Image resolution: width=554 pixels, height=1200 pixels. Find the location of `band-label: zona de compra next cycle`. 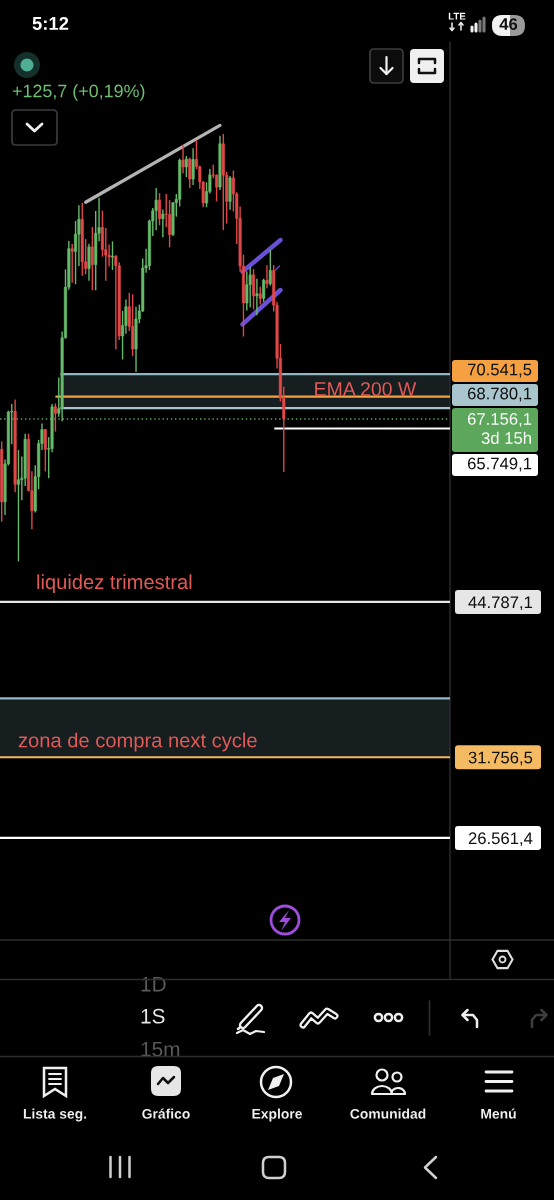

band-label: zona de compra next cycle is located at coordinates (137, 742).